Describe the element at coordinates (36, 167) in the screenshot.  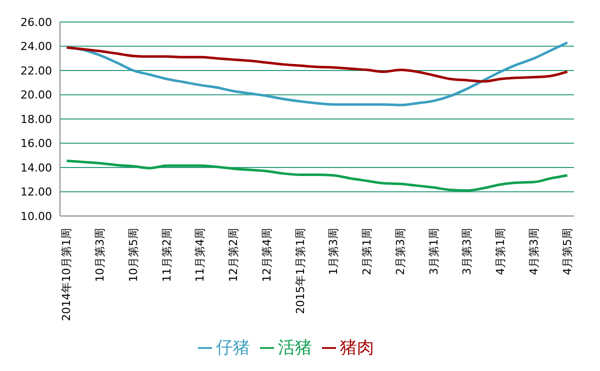
I see `y-tick-label: 14.00` at that location.